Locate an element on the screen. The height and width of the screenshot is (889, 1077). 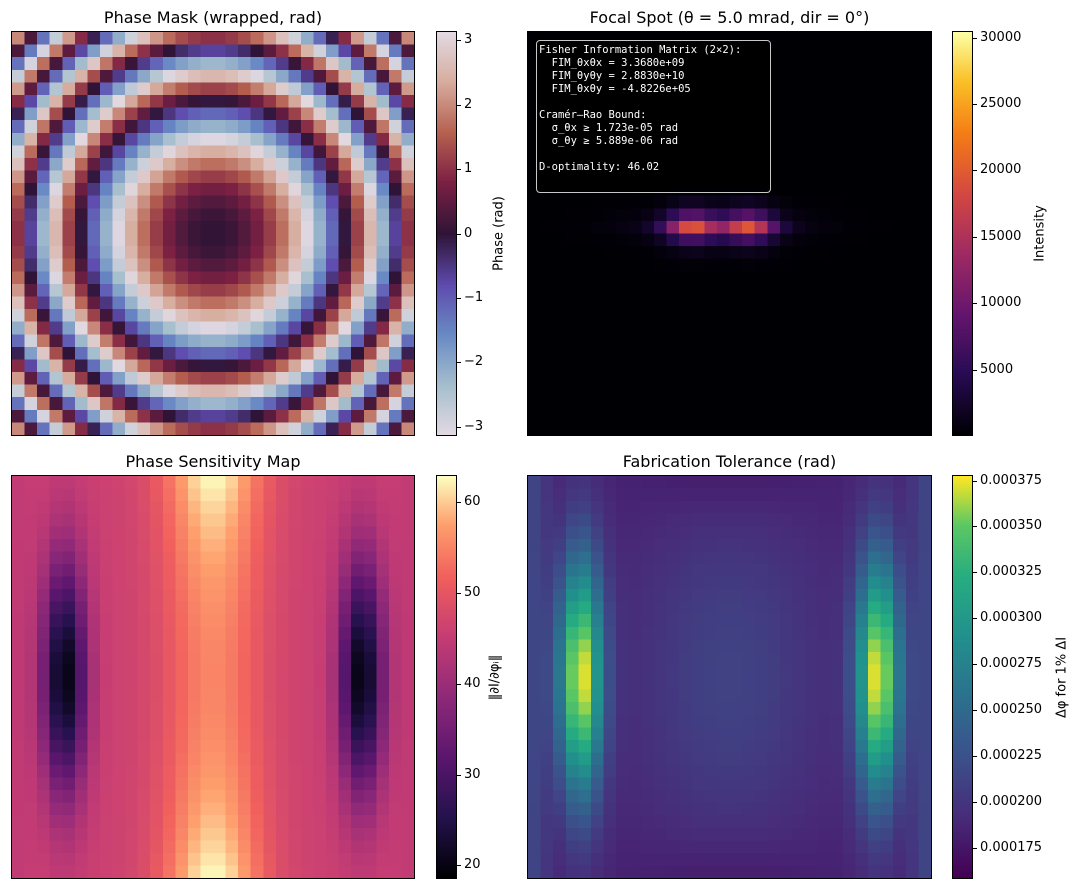
intensity-colorbar is located at coordinates (962, 233).